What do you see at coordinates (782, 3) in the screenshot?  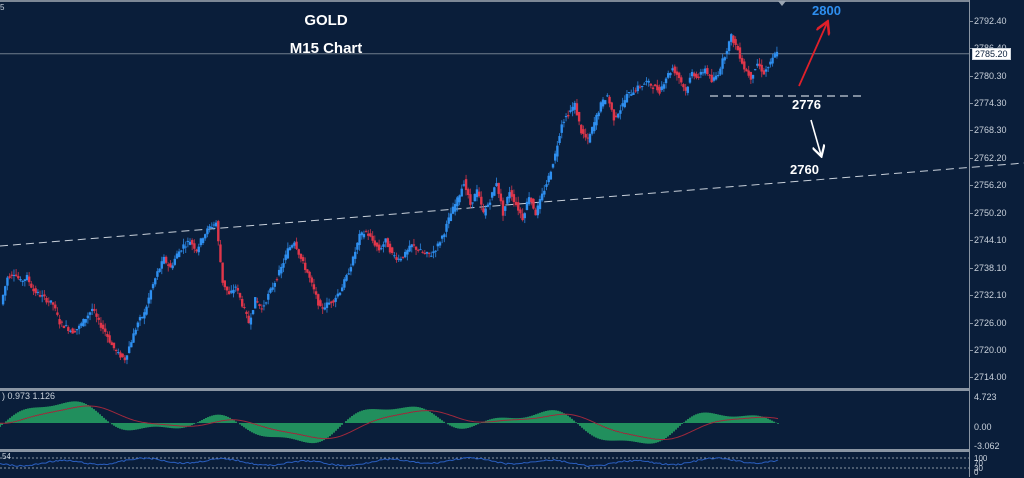 I see `shift-marker-icon` at bounding box center [782, 3].